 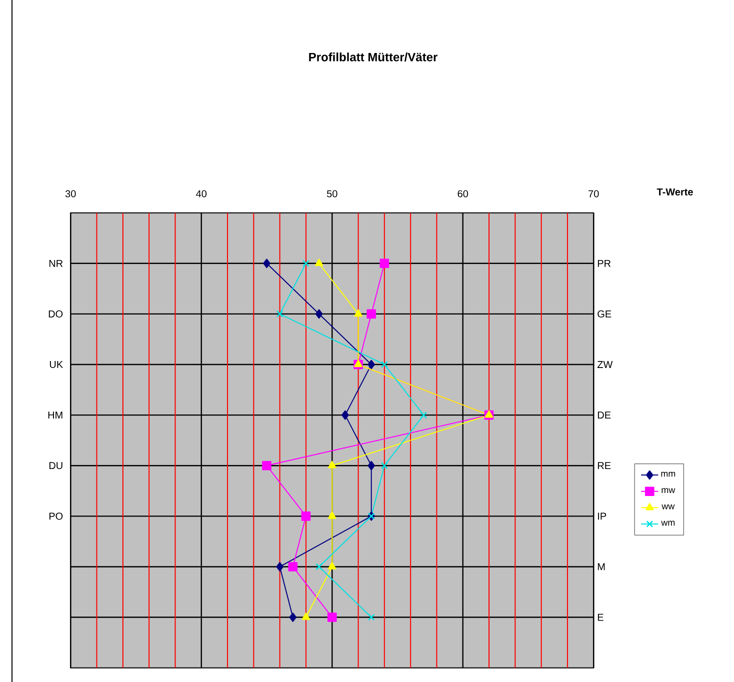 What do you see at coordinates (605, 364) in the screenshot?
I see `y2-tick-label: ZW` at bounding box center [605, 364].